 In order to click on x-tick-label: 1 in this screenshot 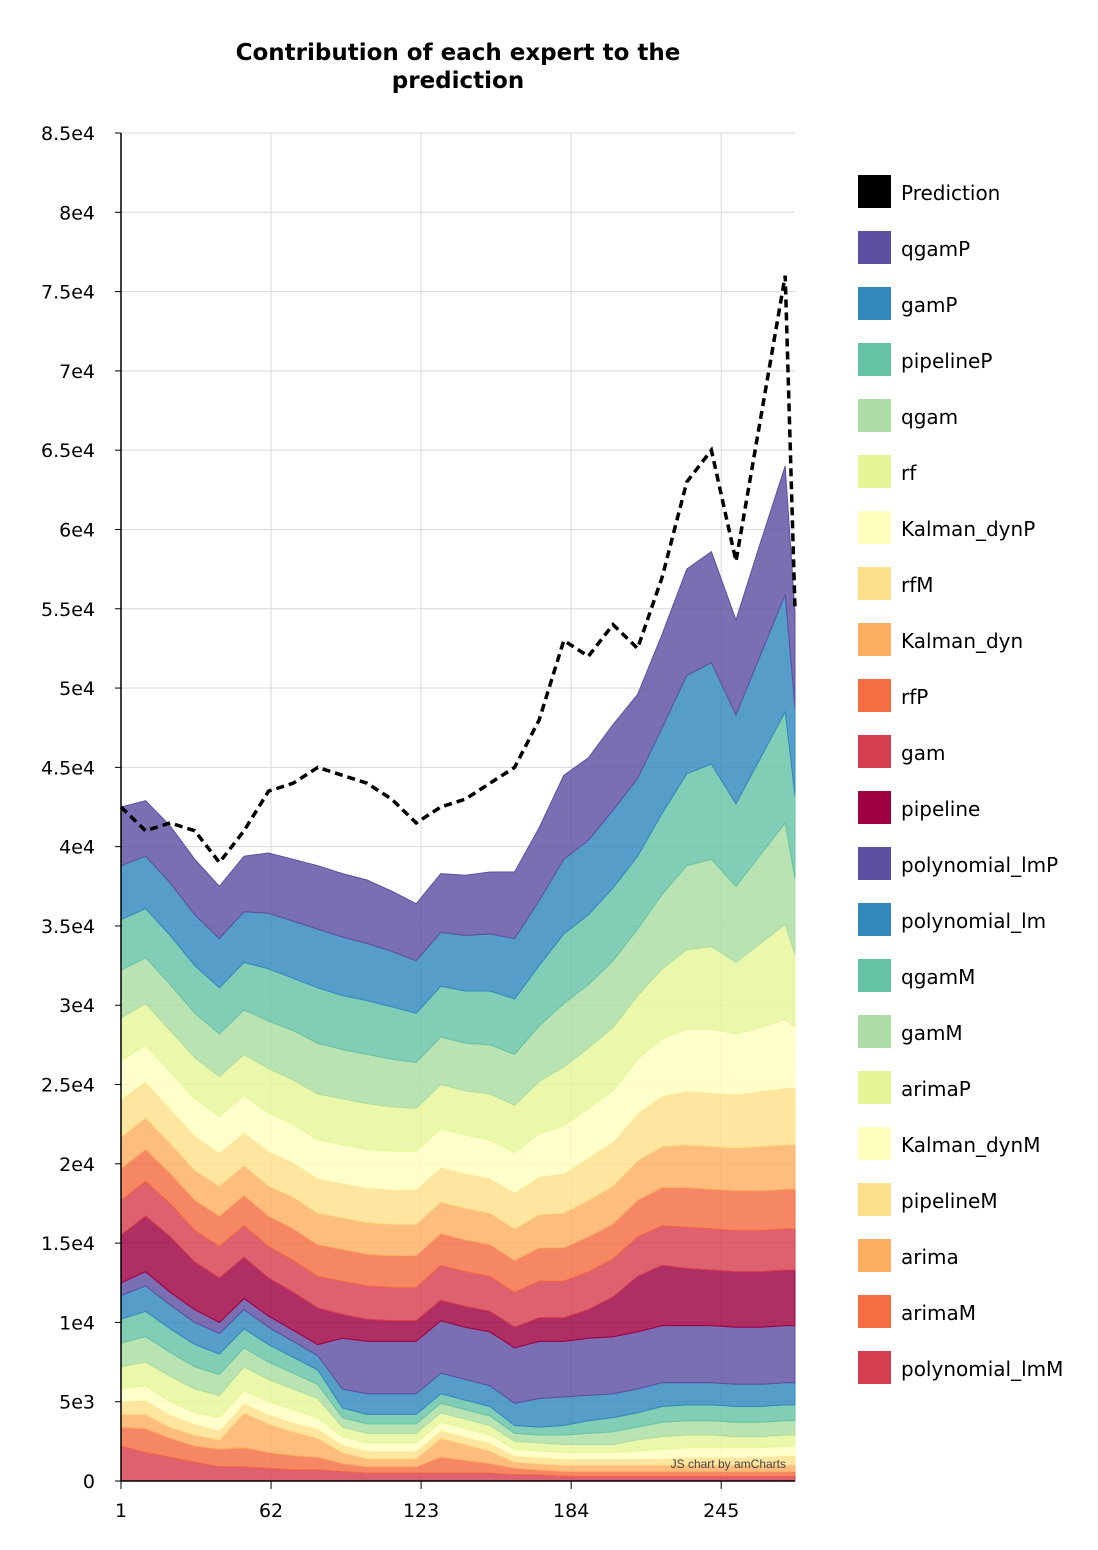, I will do `click(121, 1511)`.